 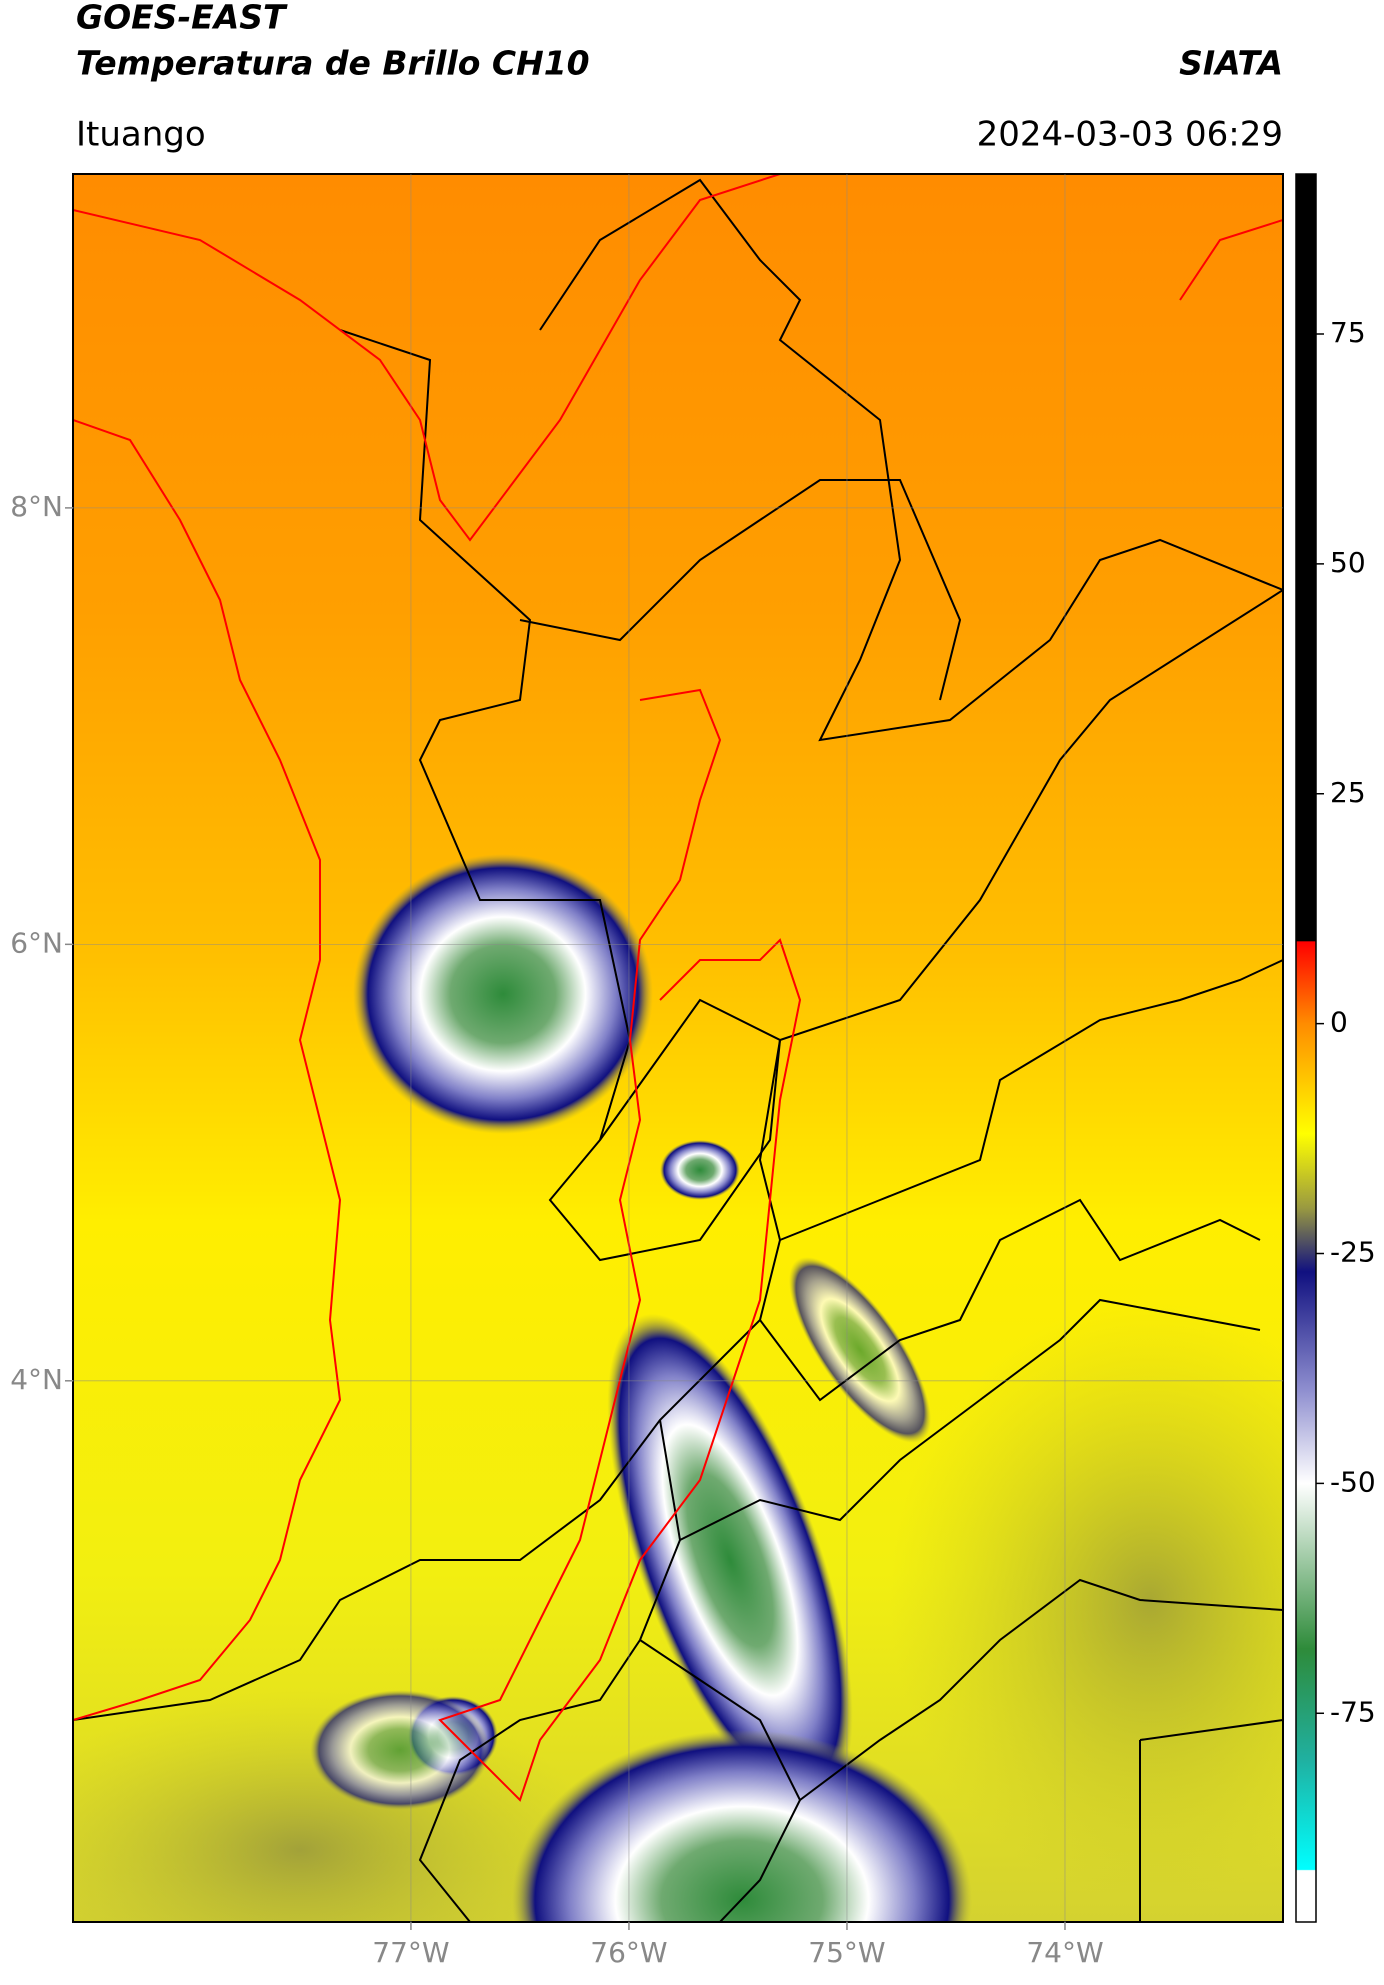 I want to click on colorbar-tick-label: 25, so click(x=1348, y=792).